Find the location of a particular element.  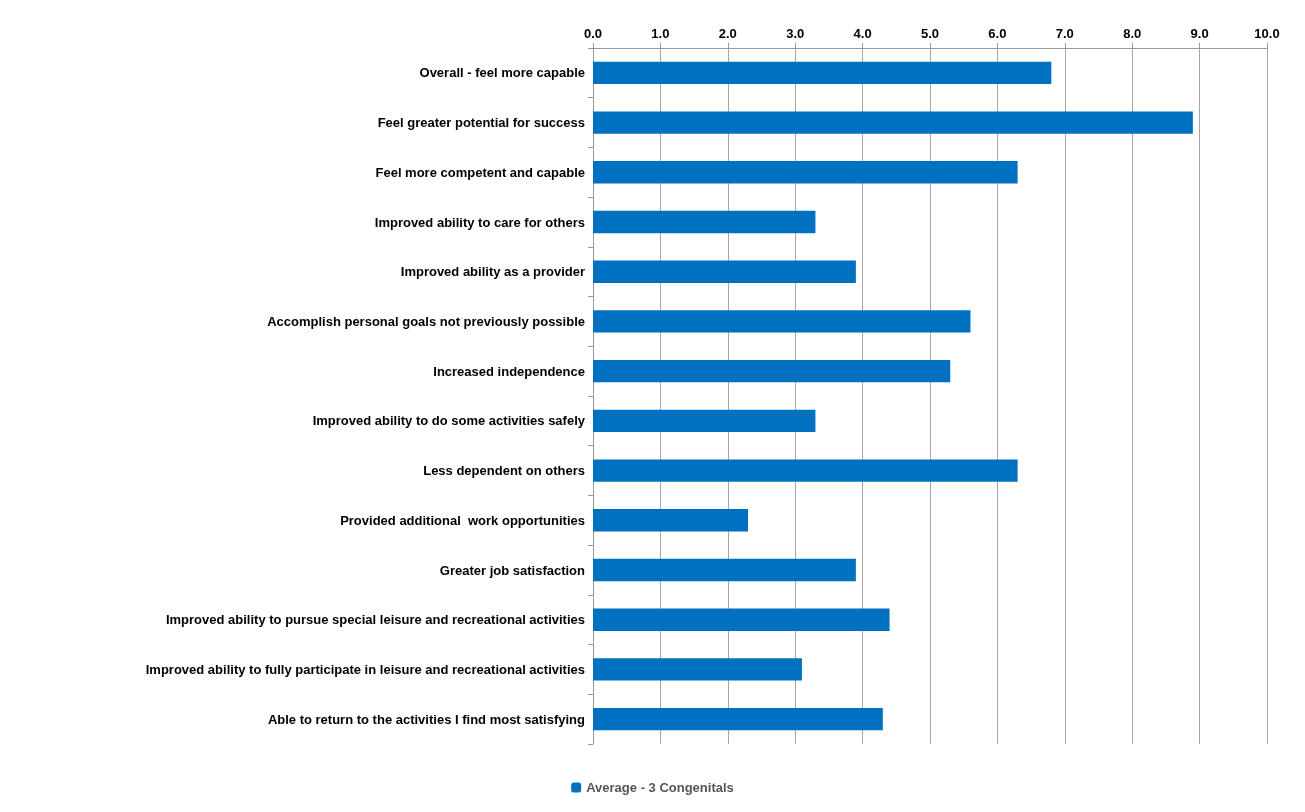

legend-label: Average - 3 Congenitals is located at coordinates (660, 787).